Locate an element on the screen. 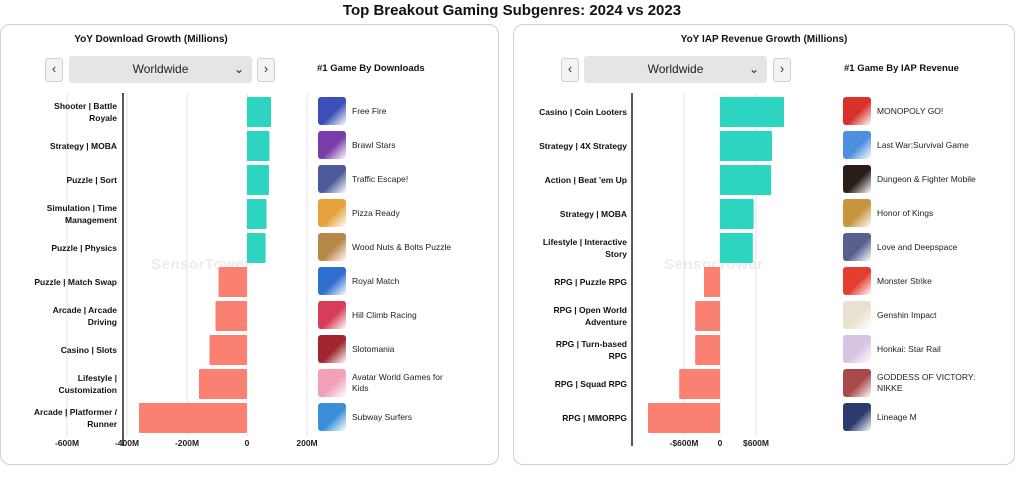 This screenshot has height=477, width=1024. category-label: Strategy | MOBA is located at coordinates (593, 214).